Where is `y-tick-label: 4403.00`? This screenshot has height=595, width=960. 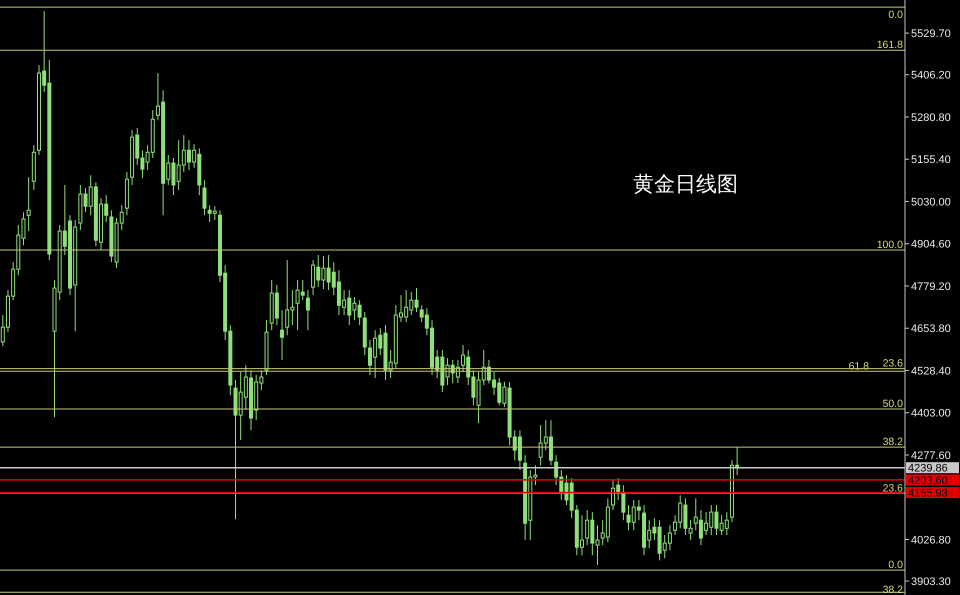
y-tick-label: 4403.00 is located at coordinates (931, 414).